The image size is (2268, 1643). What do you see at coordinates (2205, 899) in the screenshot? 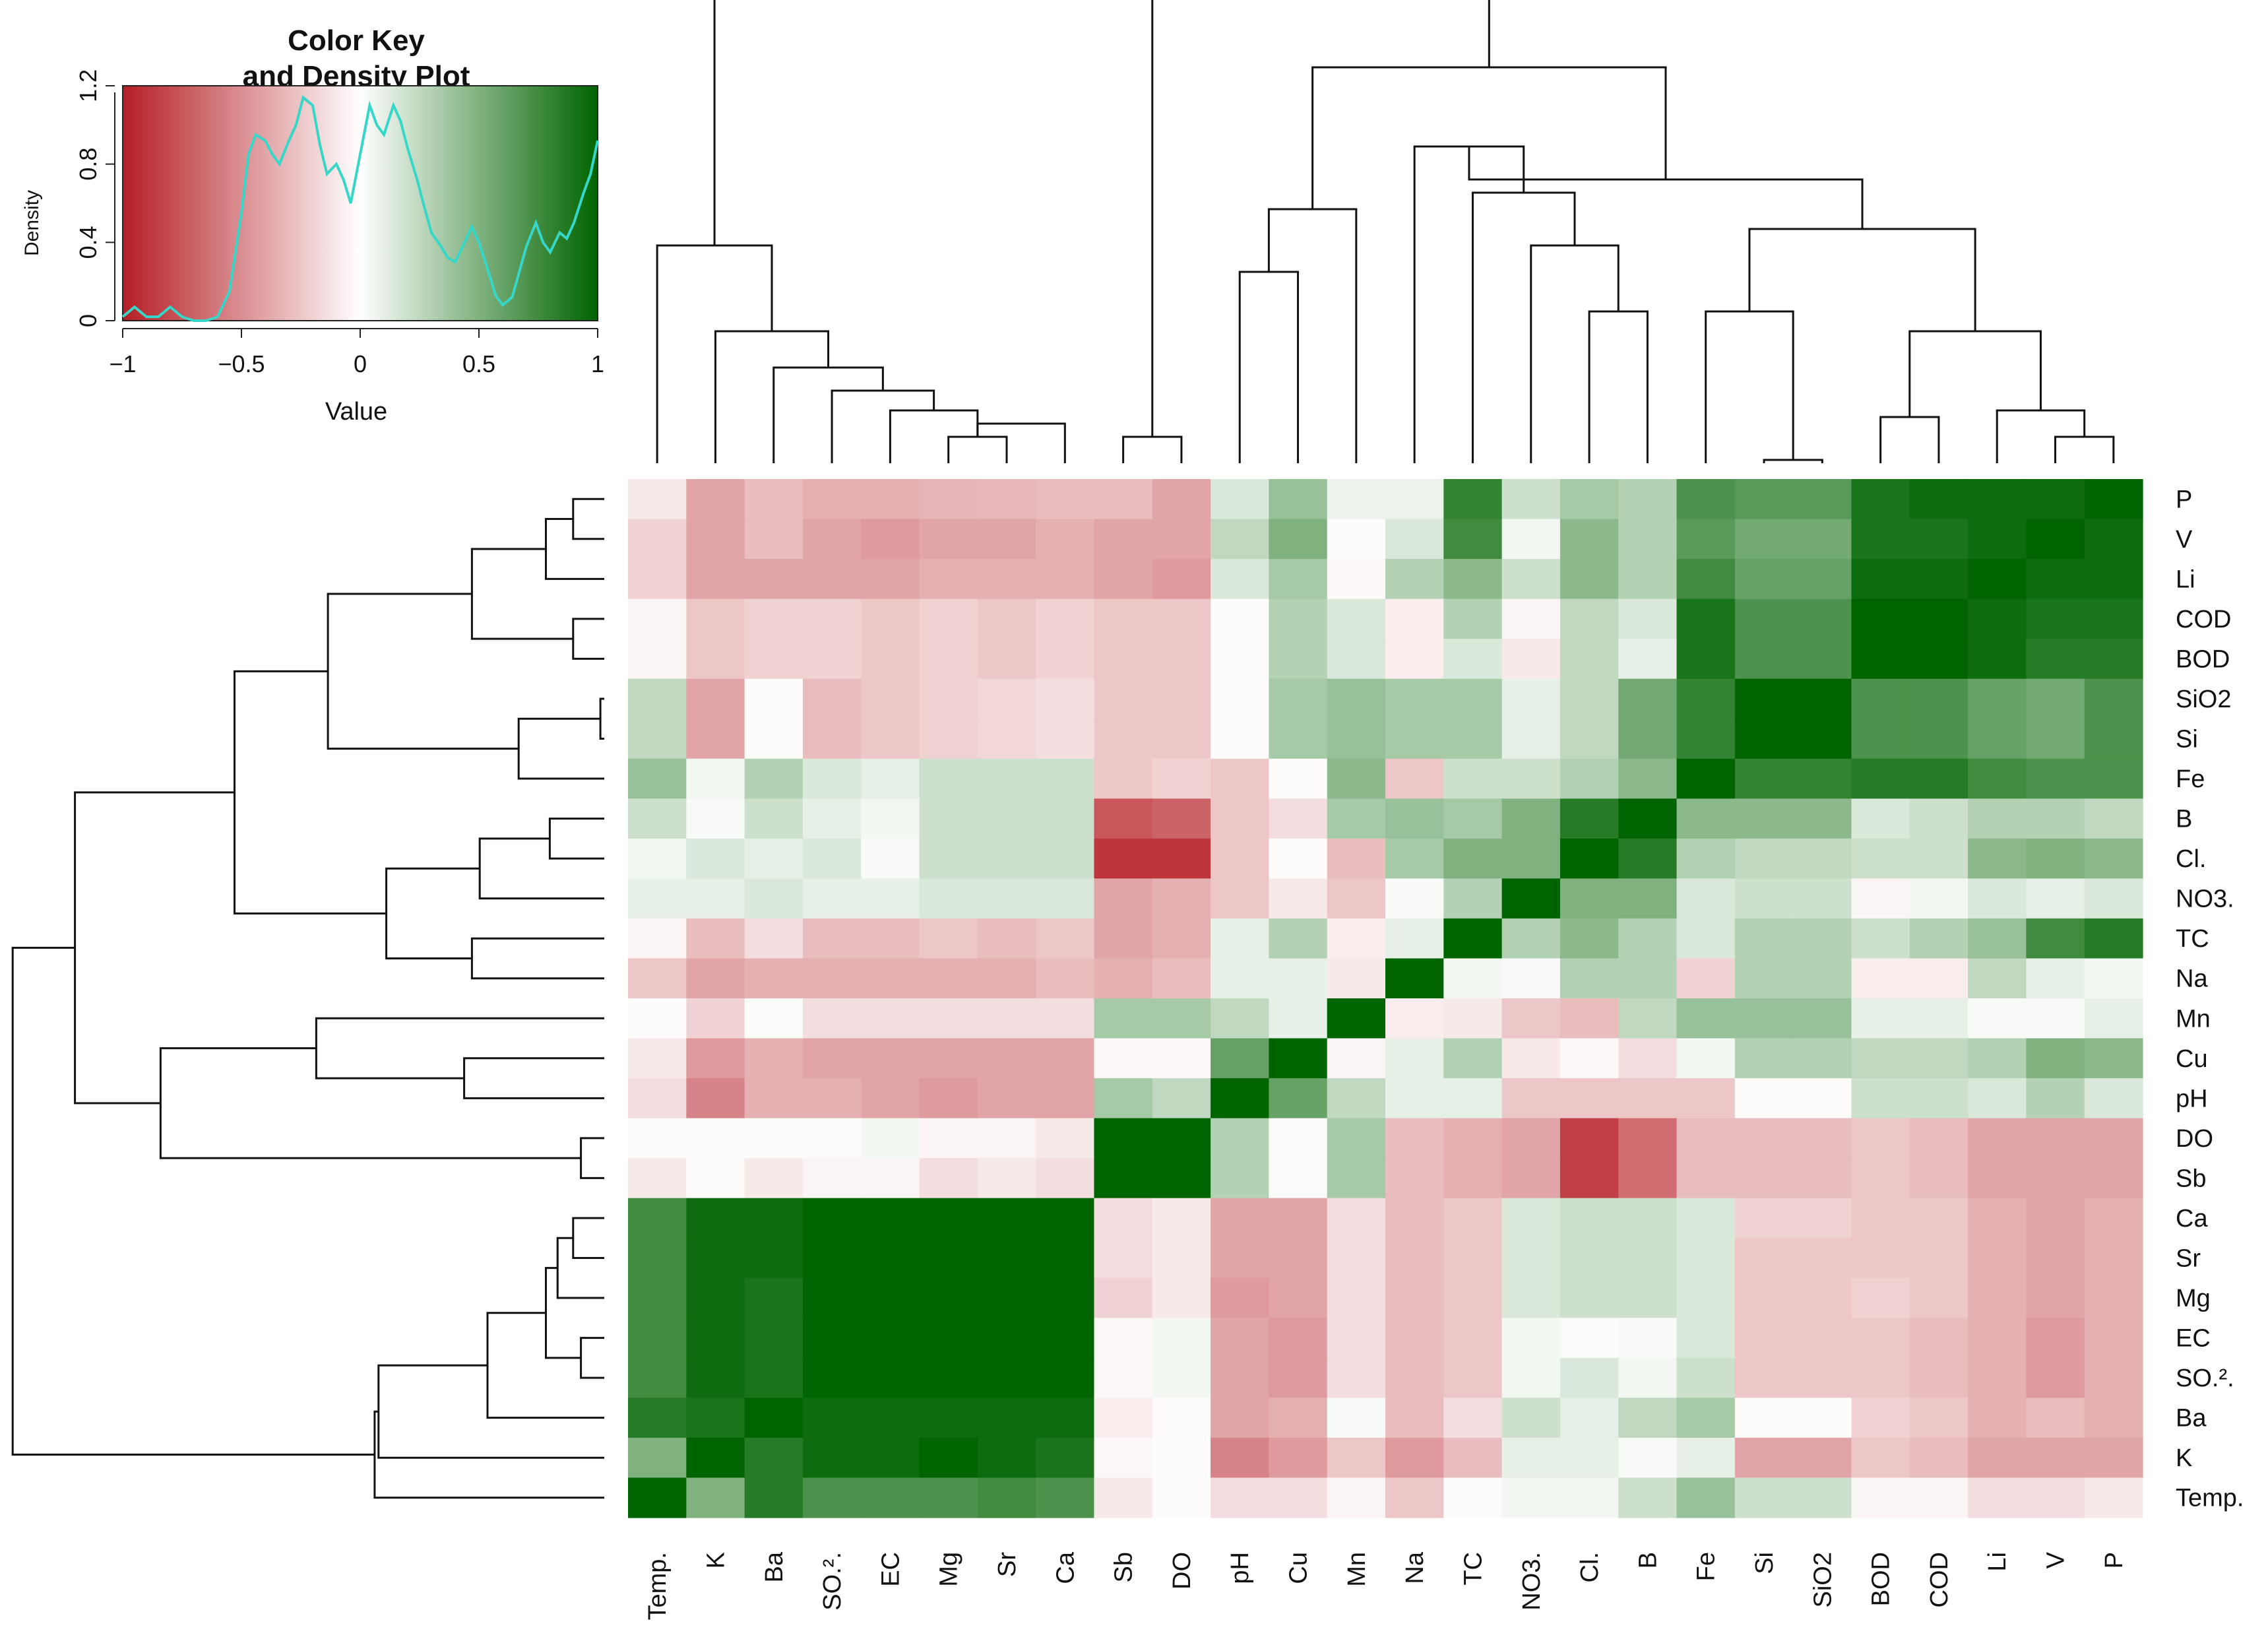
I see `row-label: NO3.` at bounding box center [2205, 899].